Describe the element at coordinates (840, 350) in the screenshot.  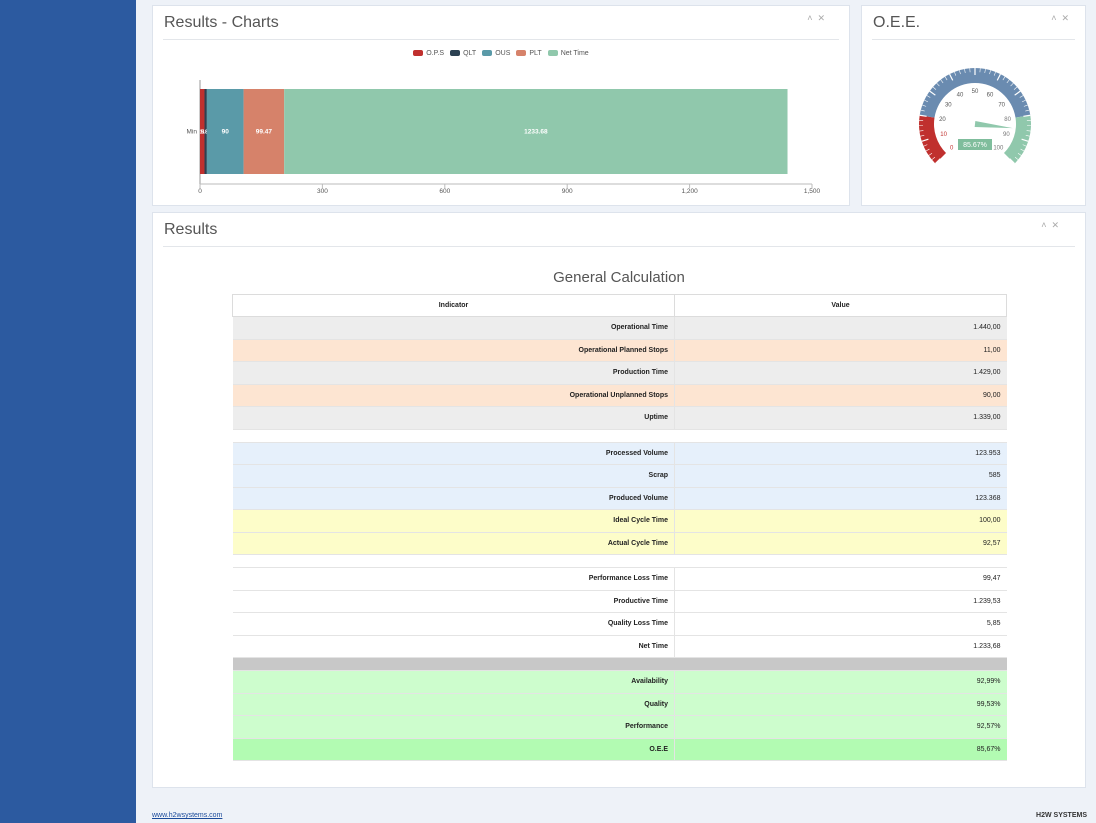
I see `value-cell: 11,00` at that location.